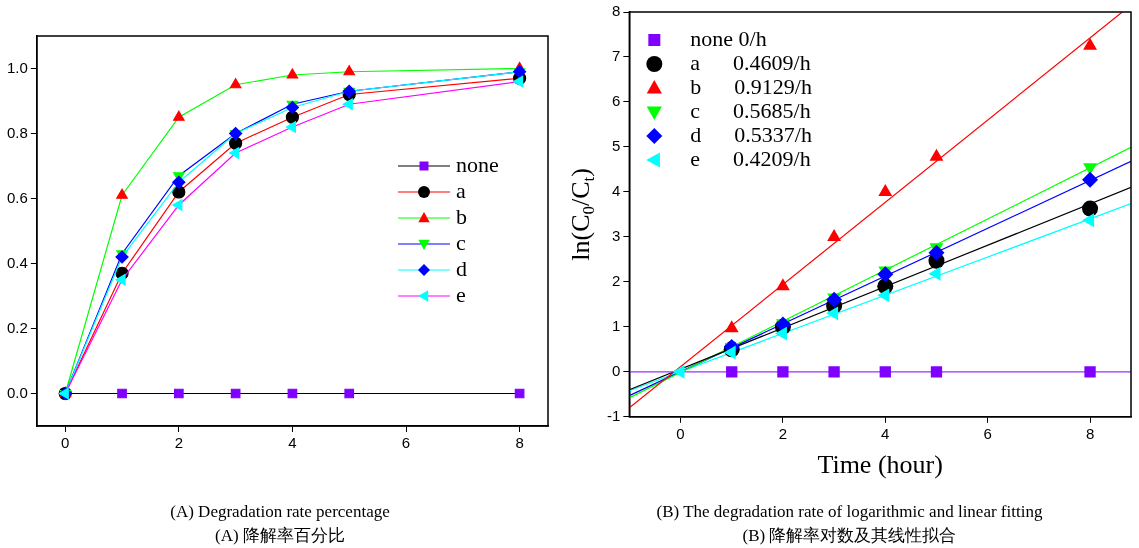 The width and height of the screenshot is (1139, 548). What do you see at coordinates (849, 536) in the screenshot?
I see `text: (B) 降解率对数及其线性拟合` at bounding box center [849, 536].